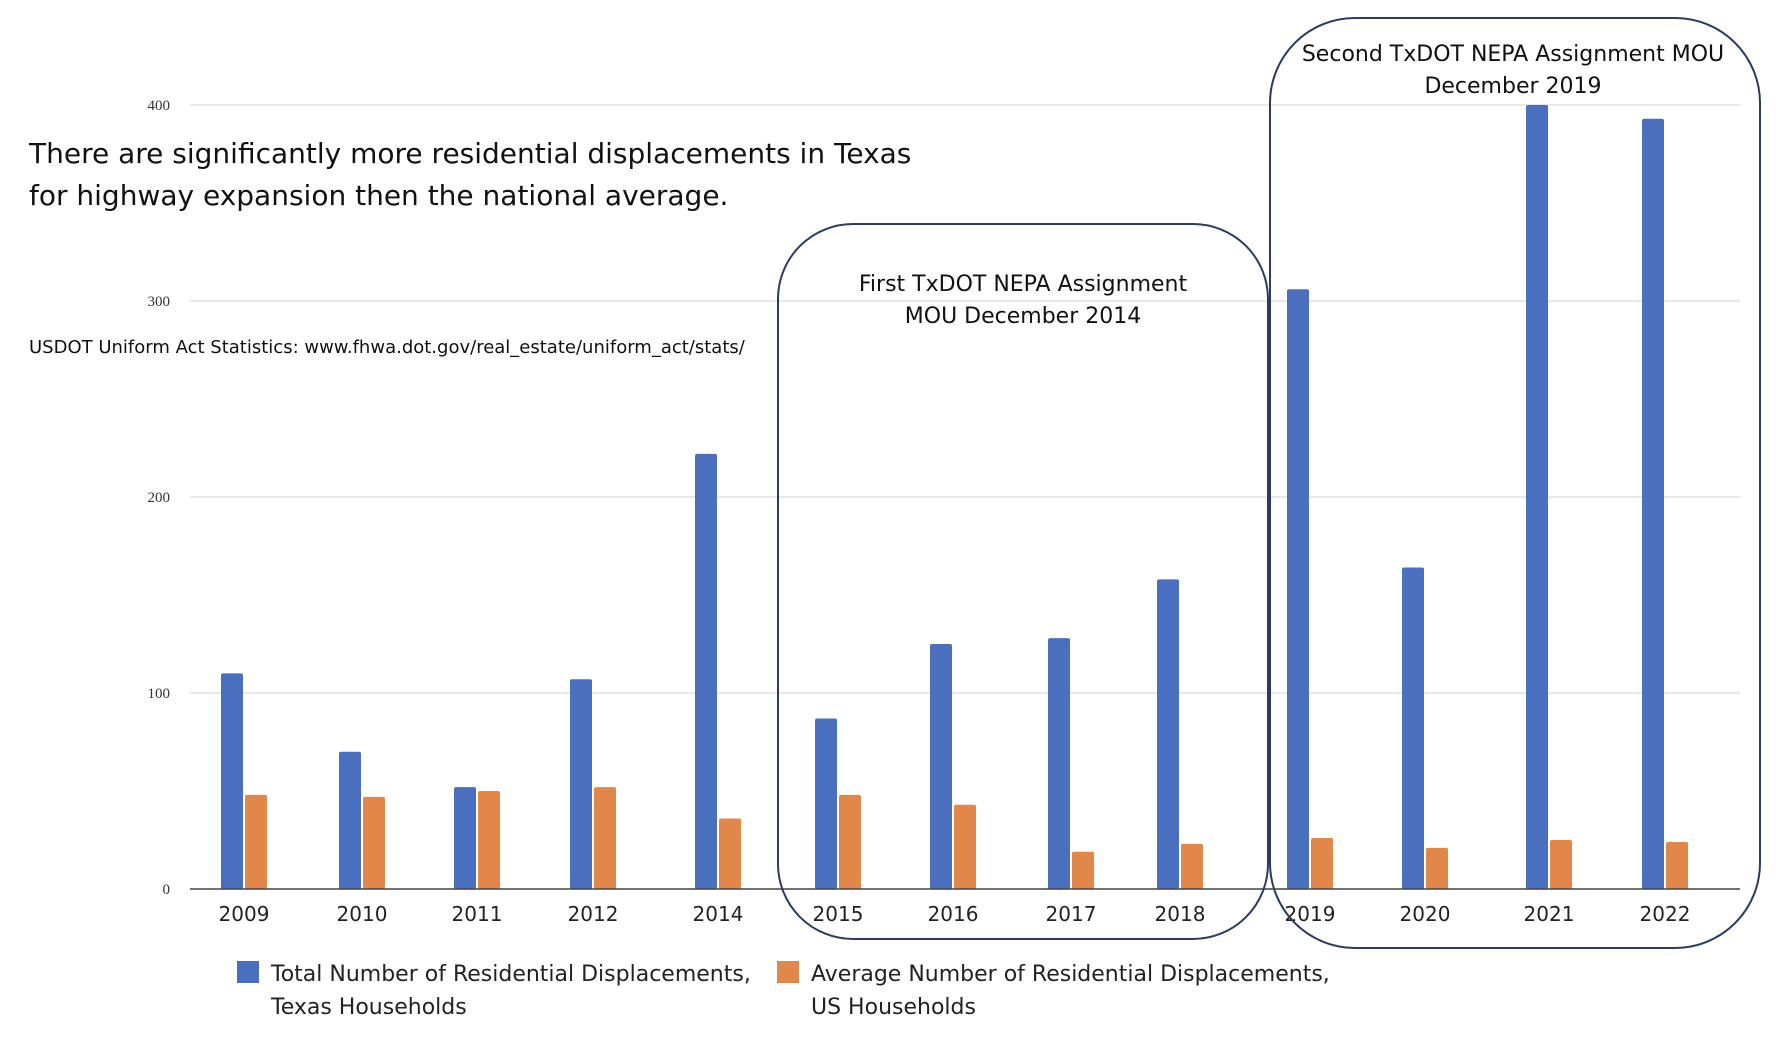 The width and height of the screenshot is (1776, 1052). I want to click on bar-us-2018, so click(1192, 866).